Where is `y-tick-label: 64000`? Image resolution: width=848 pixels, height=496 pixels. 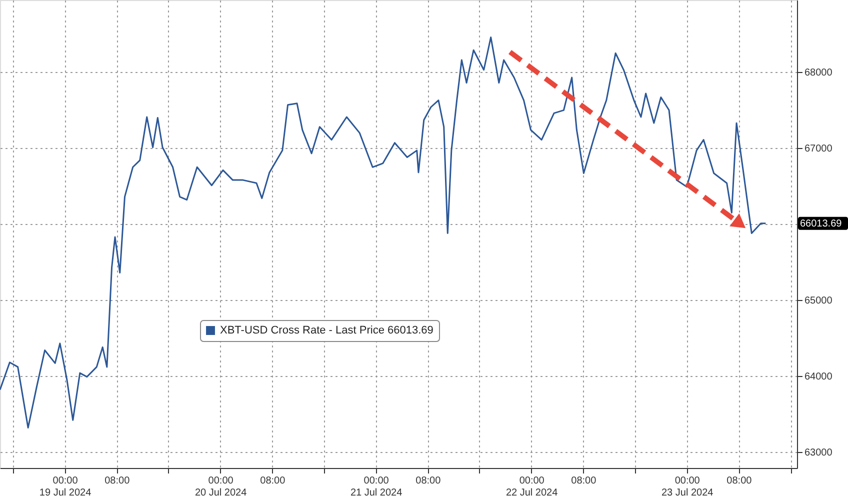 y-tick-label: 64000 is located at coordinates (818, 377).